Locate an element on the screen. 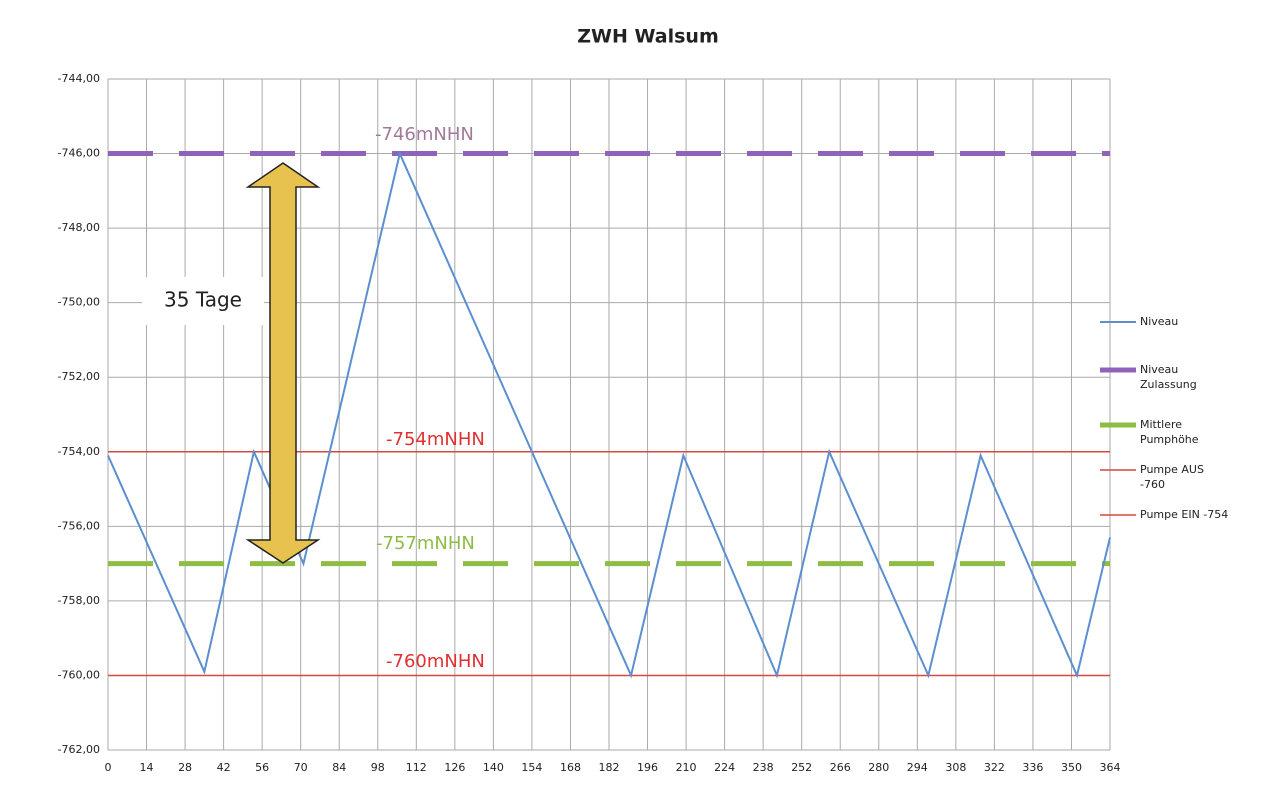 The width and height of the screenshot is (1274, 803). x-tick-label: 238 is located at coordinates (763, 767).